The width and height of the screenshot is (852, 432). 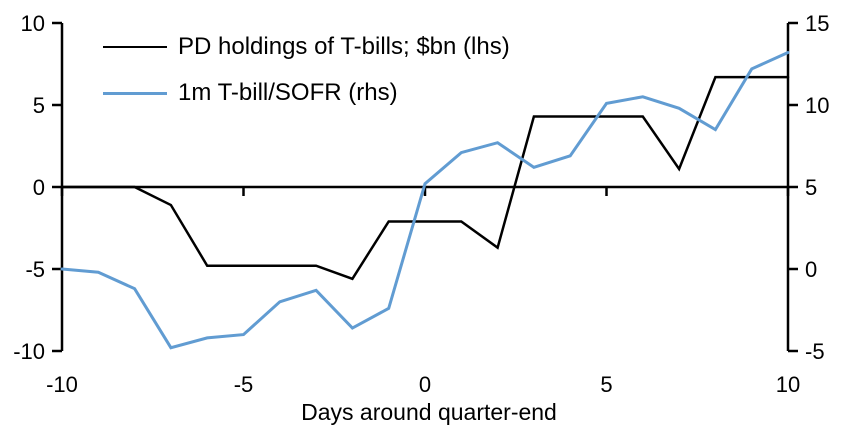 I want to click on left-axis-tick-label: -5, so click(x=35, y=269).